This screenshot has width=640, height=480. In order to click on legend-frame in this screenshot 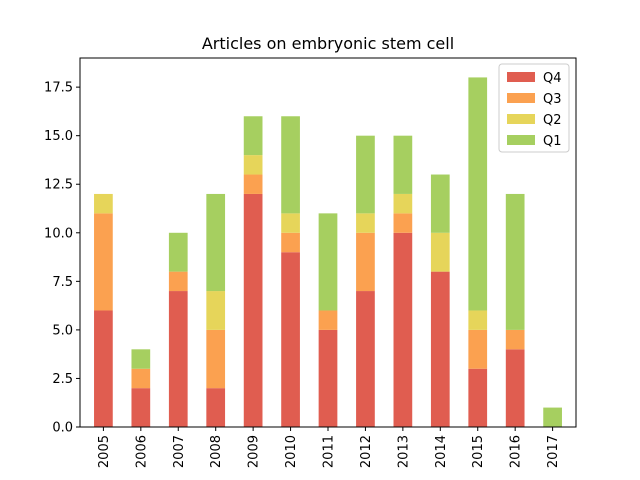, I will do `click(534, 108)`.